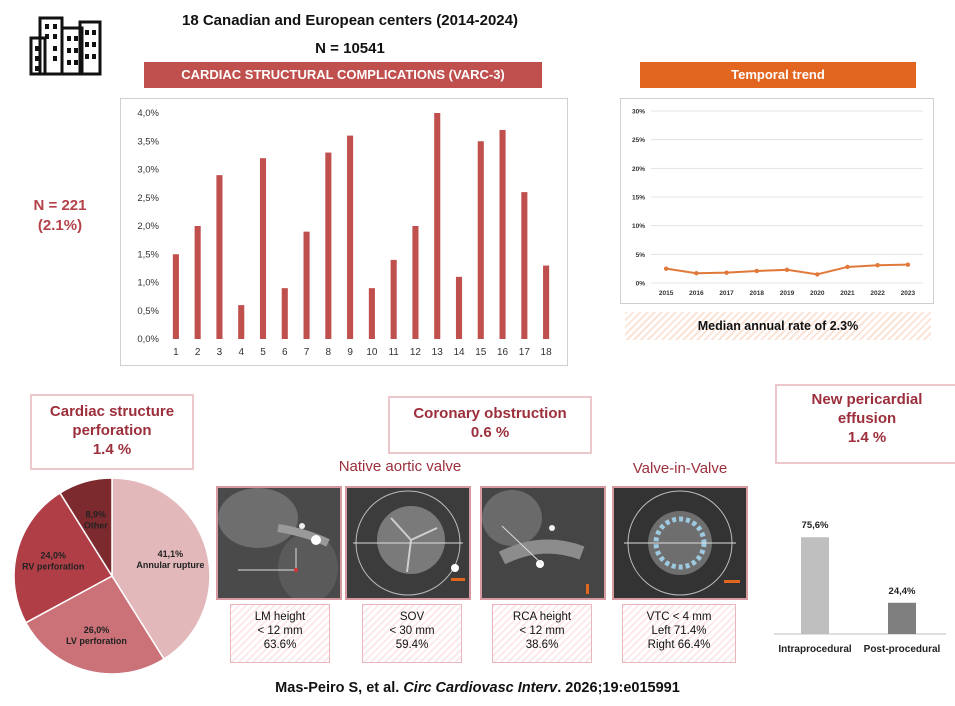 The image size is (955, 706). Describe the element at coordinates (438, 352) in the screenshot. I see `x-tick-label: 13` at that location.